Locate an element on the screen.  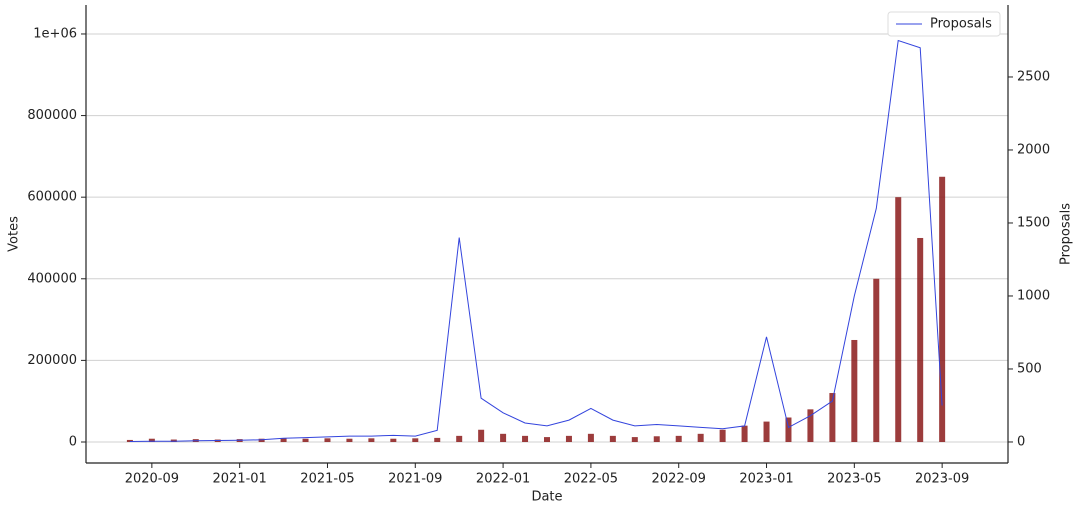
y-tick-label: 0 is located at coordinates (73, 441).